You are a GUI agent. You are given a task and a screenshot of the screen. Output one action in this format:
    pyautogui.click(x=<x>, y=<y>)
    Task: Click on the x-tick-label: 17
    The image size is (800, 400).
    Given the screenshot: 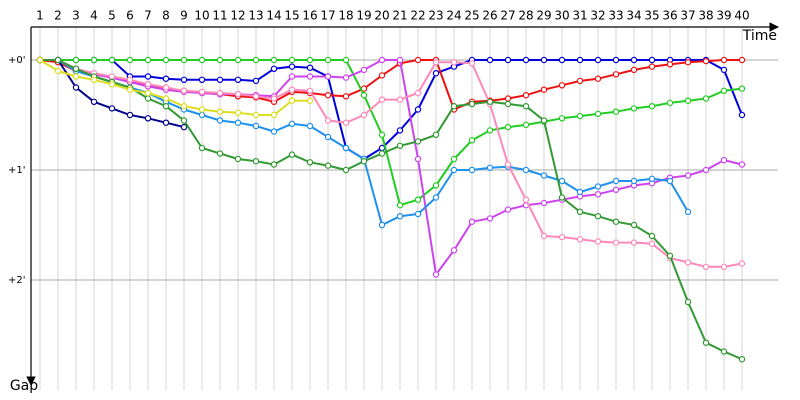 What is the action you would take?
    pyautogui.click(x=327, y=16)
    